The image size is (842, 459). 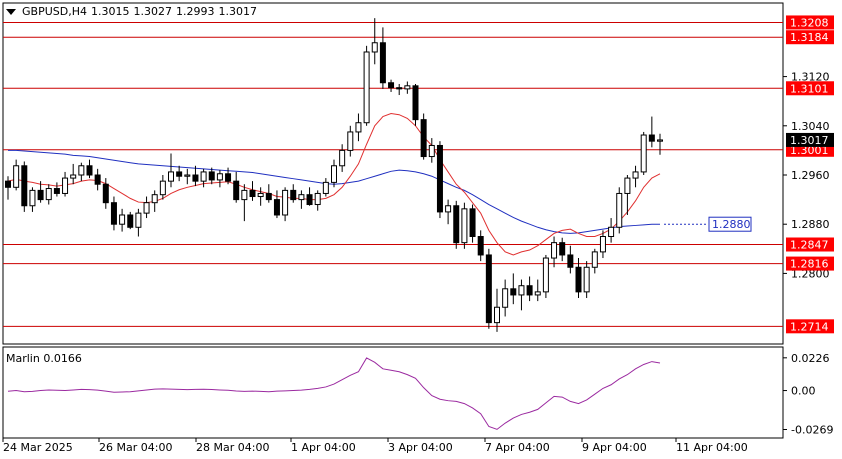 What do you see at coordinates (195, 11) in the screenshot?
I see `low-value: 1.2993` at bounding box center [195, 11].